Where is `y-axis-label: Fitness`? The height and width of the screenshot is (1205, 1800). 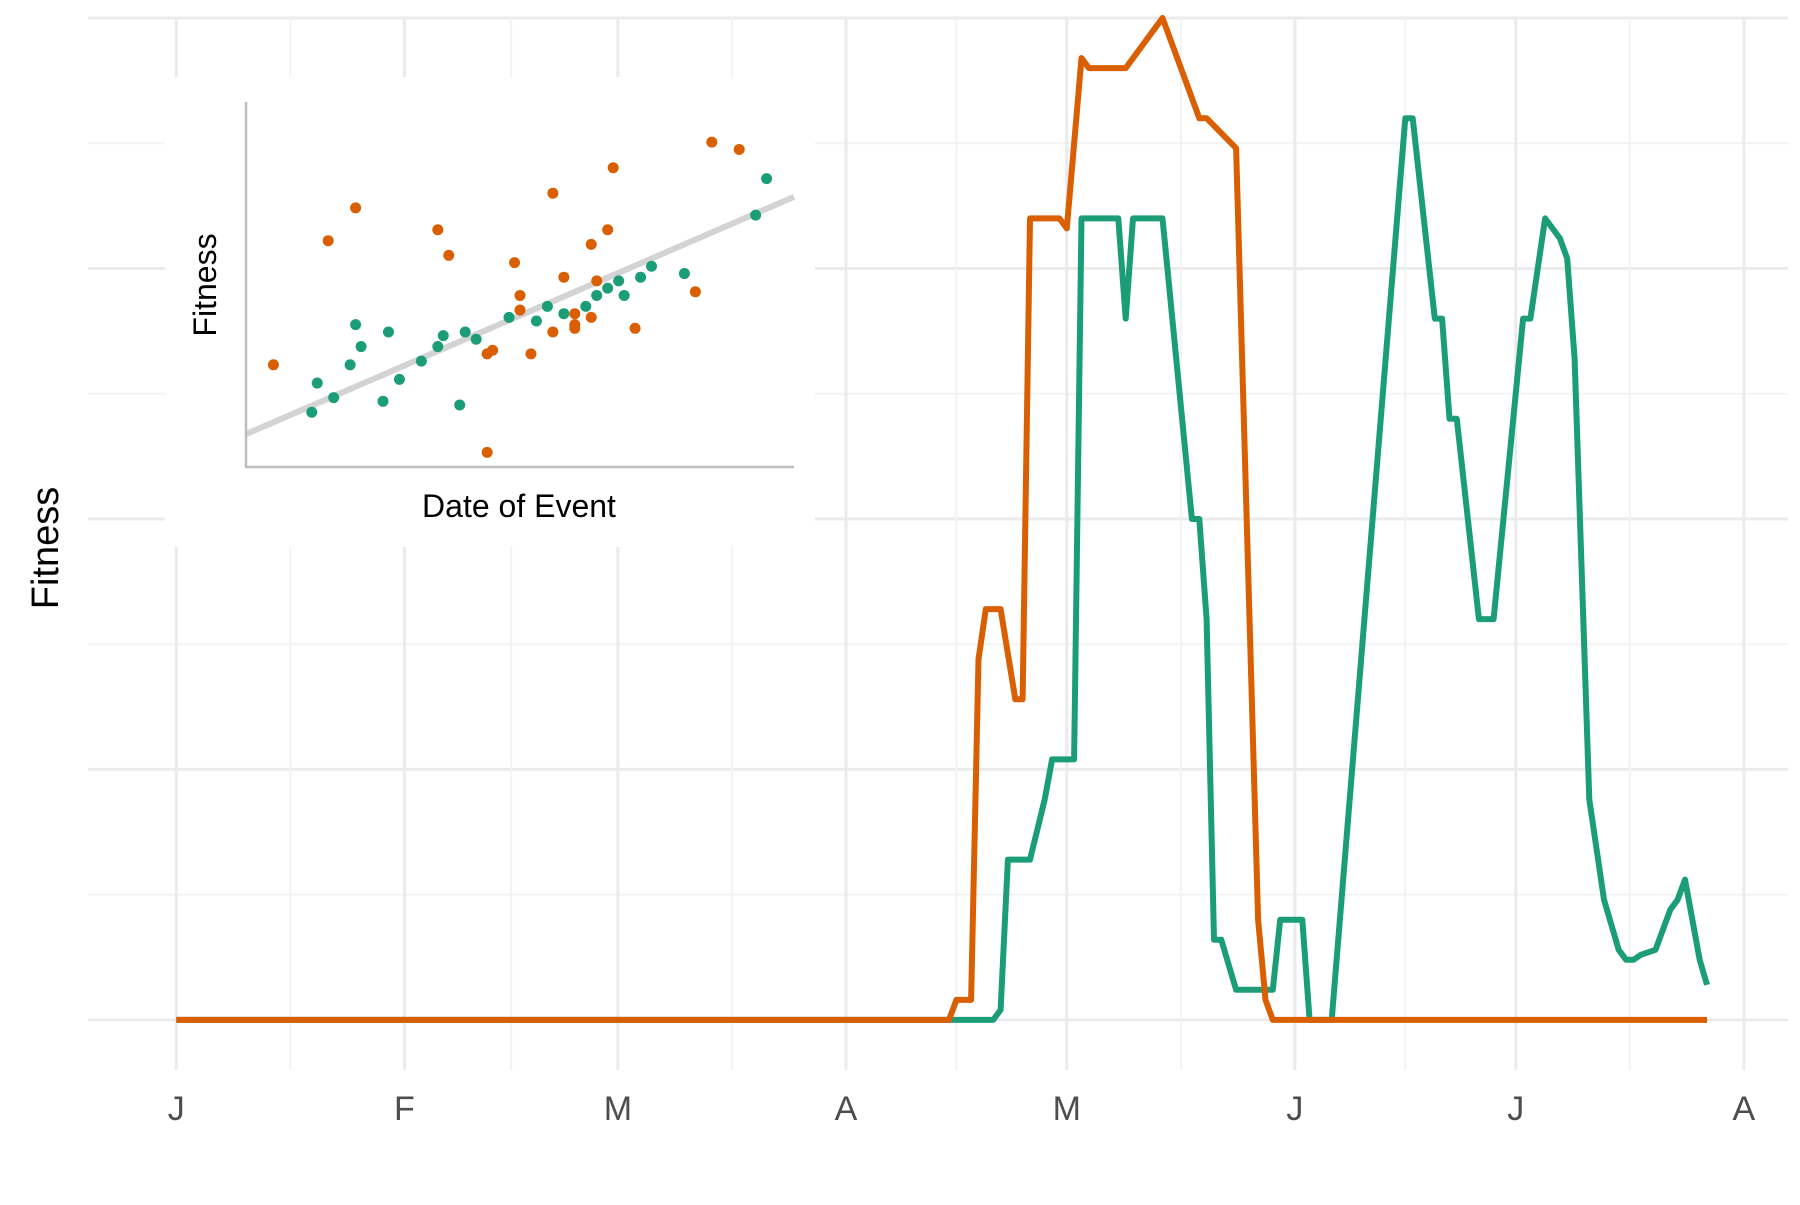 y-axis-label: Fitness is located at coordinates (46, 548).